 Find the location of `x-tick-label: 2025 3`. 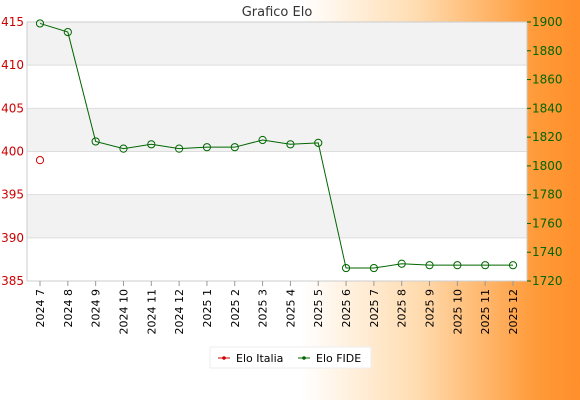

x-tick-label: 2025 3 is located at coordinates (263, 308).